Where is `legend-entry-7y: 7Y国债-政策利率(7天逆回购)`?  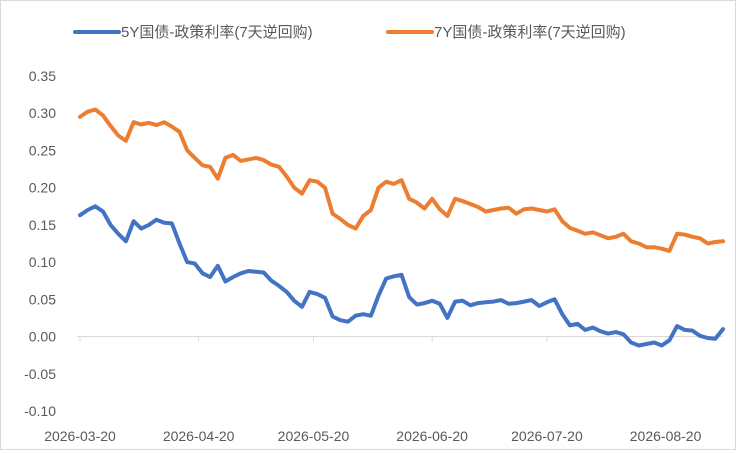
legend-entry-7y: 7Y国债-政策利率(7天逆回购) is located at coordinates (506, 32).